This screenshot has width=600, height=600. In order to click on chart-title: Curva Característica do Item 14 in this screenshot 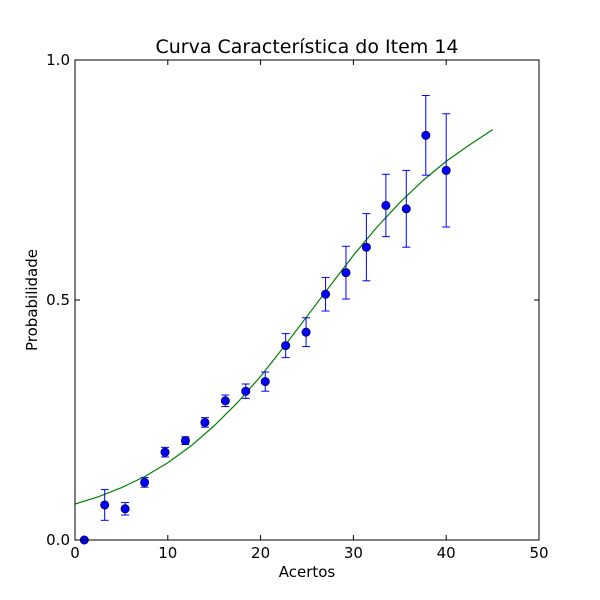, I will do `click(306, 47)`.